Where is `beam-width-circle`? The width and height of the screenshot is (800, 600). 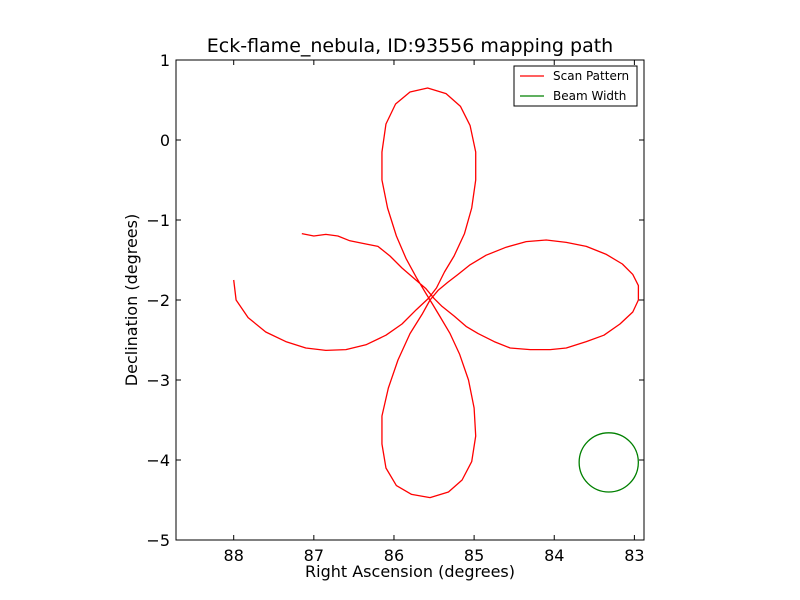
beam-width-circle is located at coordinates (608, 462).